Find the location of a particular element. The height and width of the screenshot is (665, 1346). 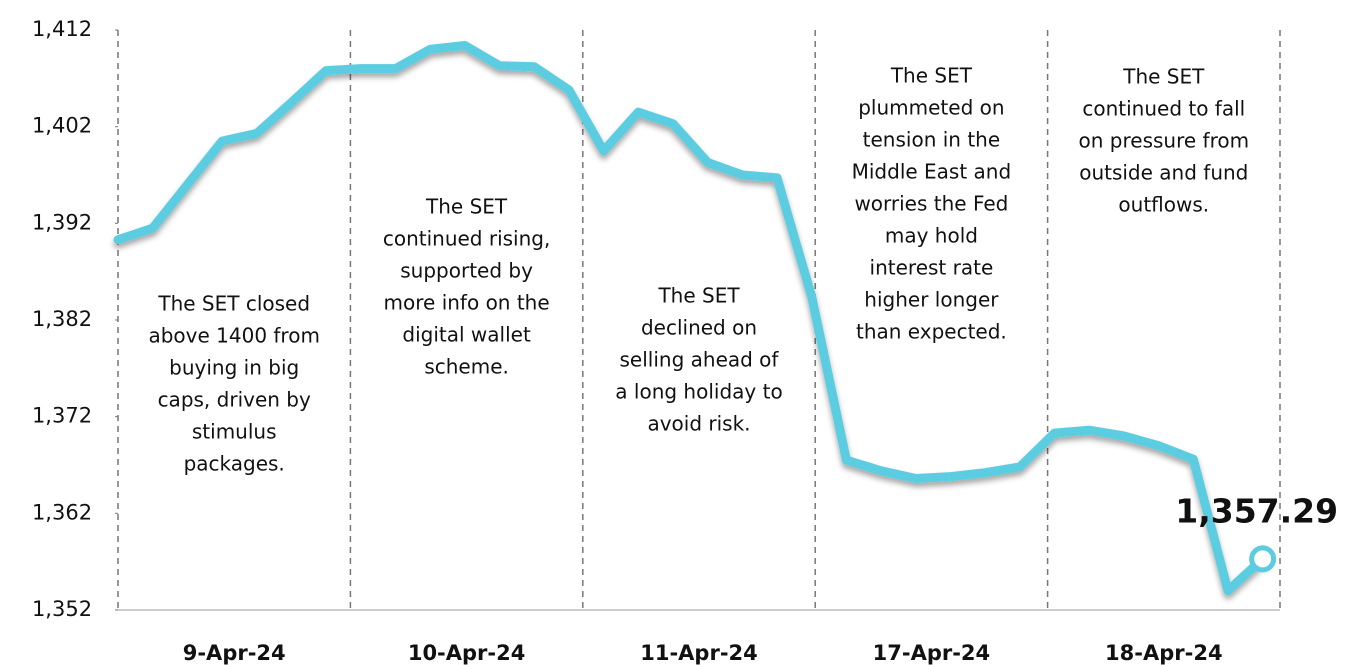

annotation-line: a long holiday to is located at coordinates (698, 392).